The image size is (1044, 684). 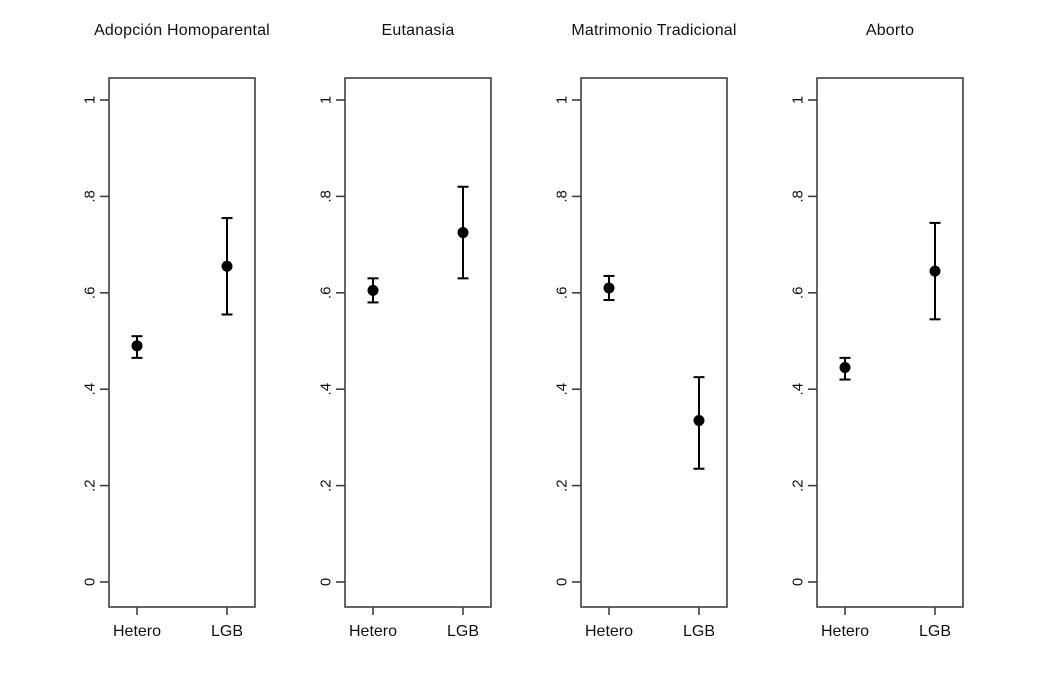 What do you see at coordinates (654, 30) in the screenshot?
I see `panel-title: Matrimonio Tradicional` at bounding box center [654, 30].